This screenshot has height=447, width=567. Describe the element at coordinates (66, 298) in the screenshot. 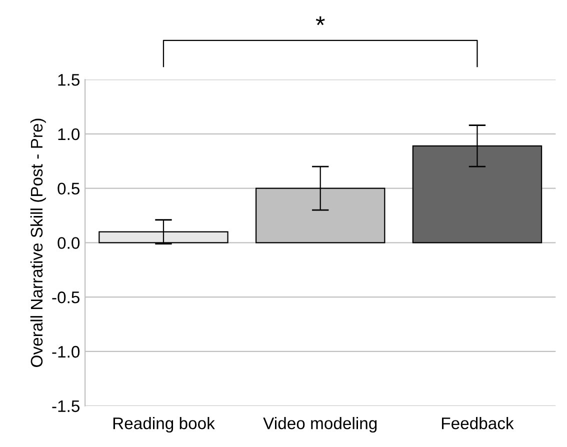

I see `y-tick-label: -0.5` at that location.